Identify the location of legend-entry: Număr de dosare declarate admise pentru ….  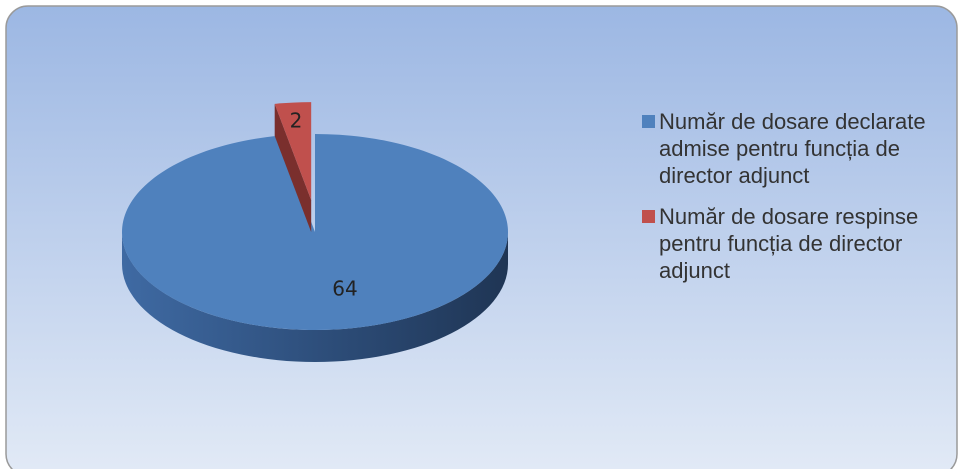
(802, 148).